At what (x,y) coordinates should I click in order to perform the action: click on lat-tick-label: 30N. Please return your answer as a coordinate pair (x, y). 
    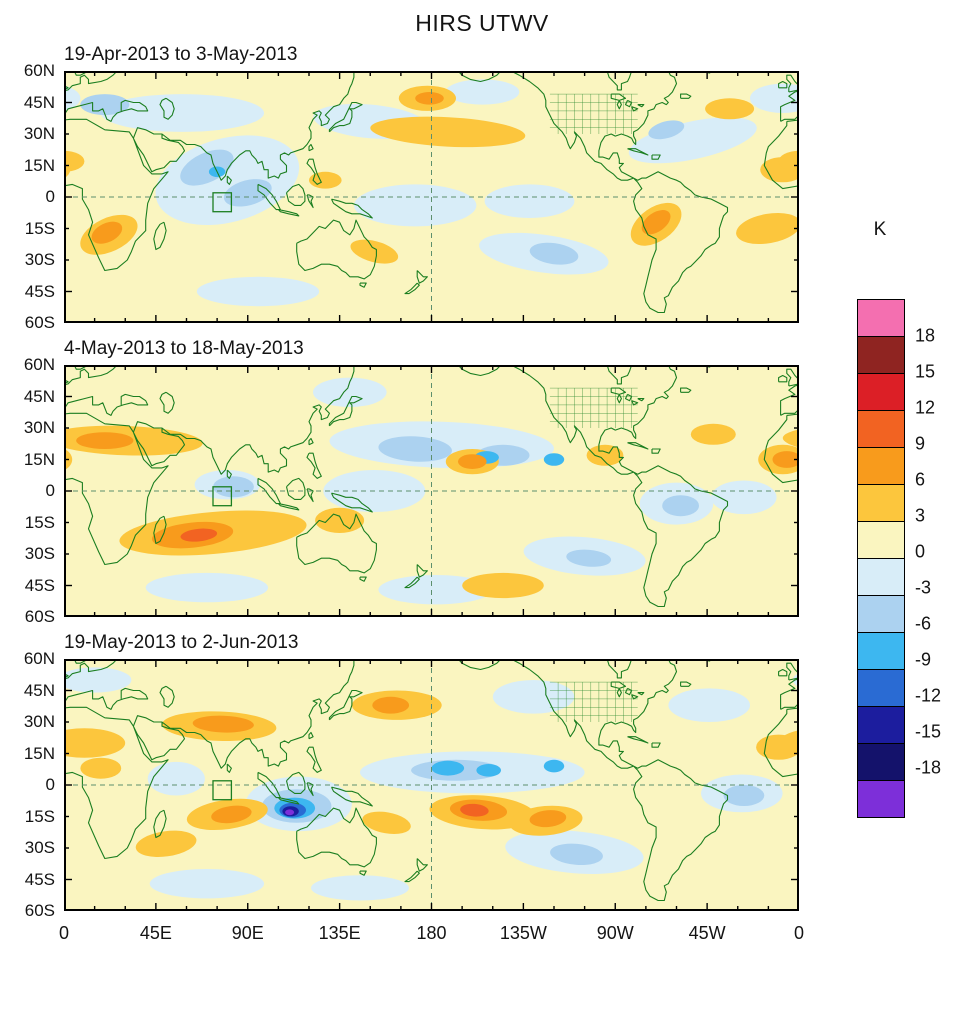
    Looking at the image, I should click on (39, 721).